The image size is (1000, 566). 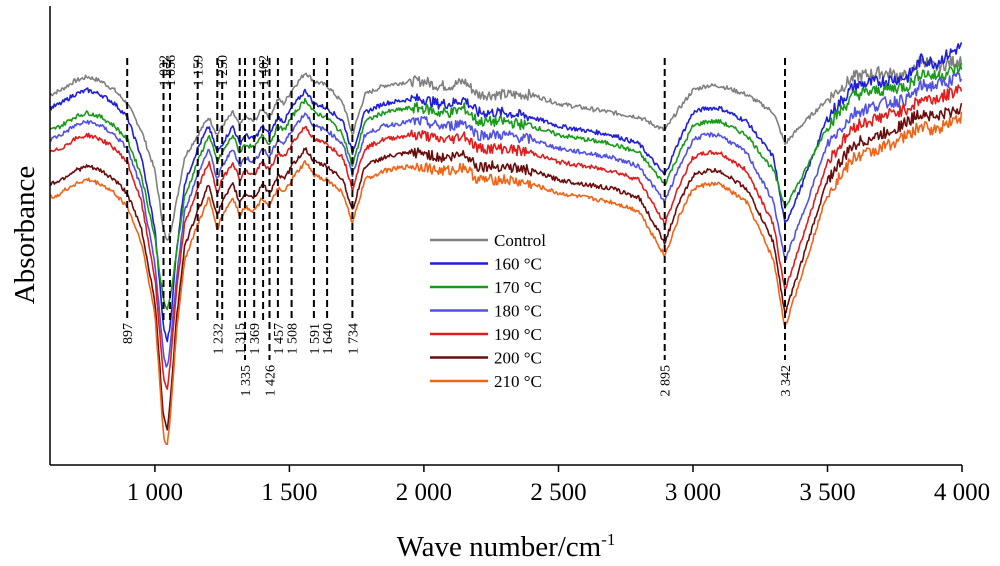 What do you see at coordinates (827, 492) in the screenshot?
I see `x-tick-label-5: 3 500` at bounding box center [827, 492].